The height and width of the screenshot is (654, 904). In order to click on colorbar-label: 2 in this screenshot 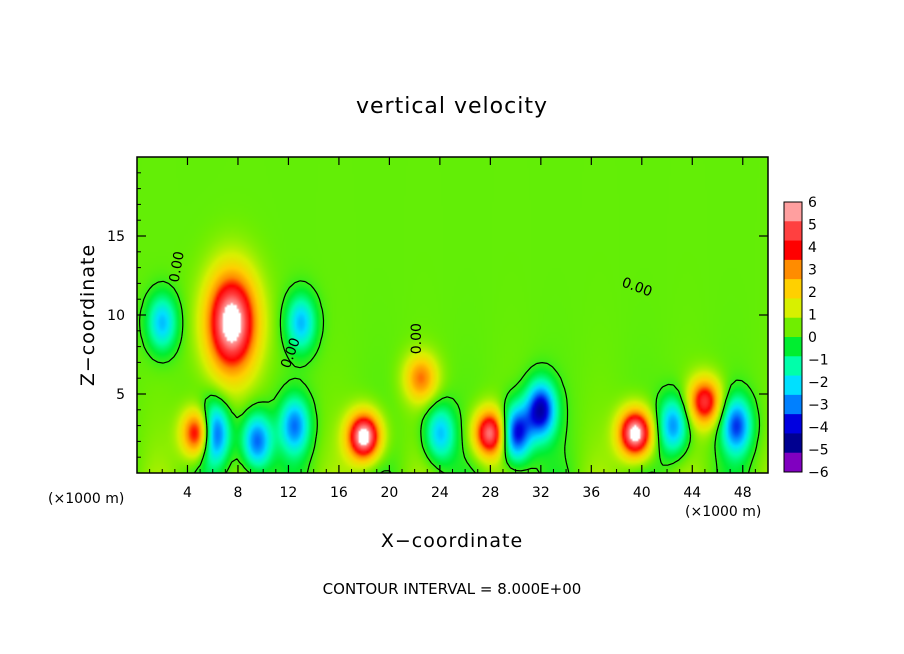, I will do `click(812, 293)`.